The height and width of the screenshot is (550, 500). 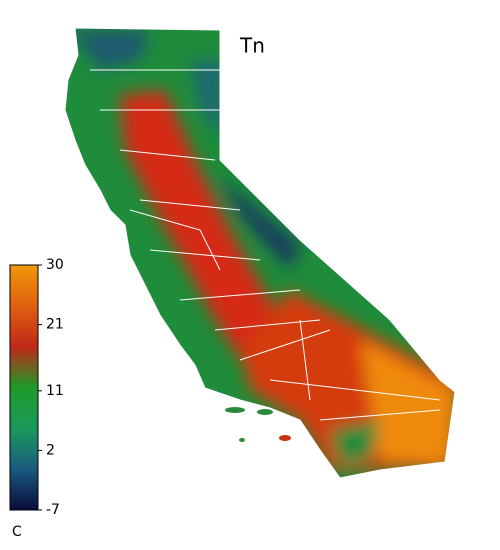 I want to click on colorbar-tick-label: -7, so click(x=53, y=510).